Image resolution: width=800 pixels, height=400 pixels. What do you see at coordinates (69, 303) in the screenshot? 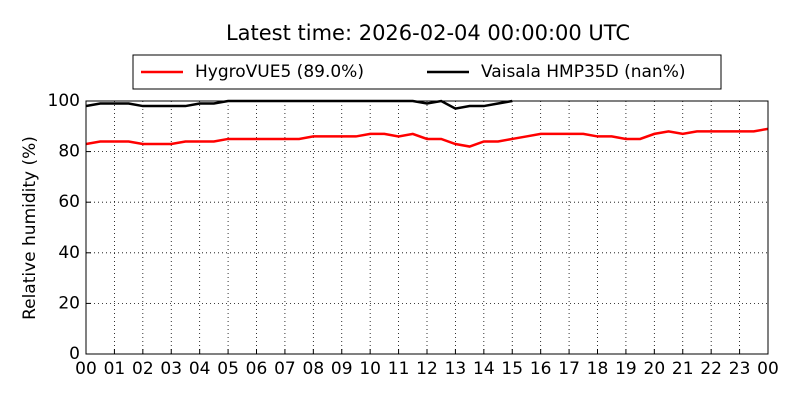
I see `y-tick-label: 20` at bounding box center [69, 303].